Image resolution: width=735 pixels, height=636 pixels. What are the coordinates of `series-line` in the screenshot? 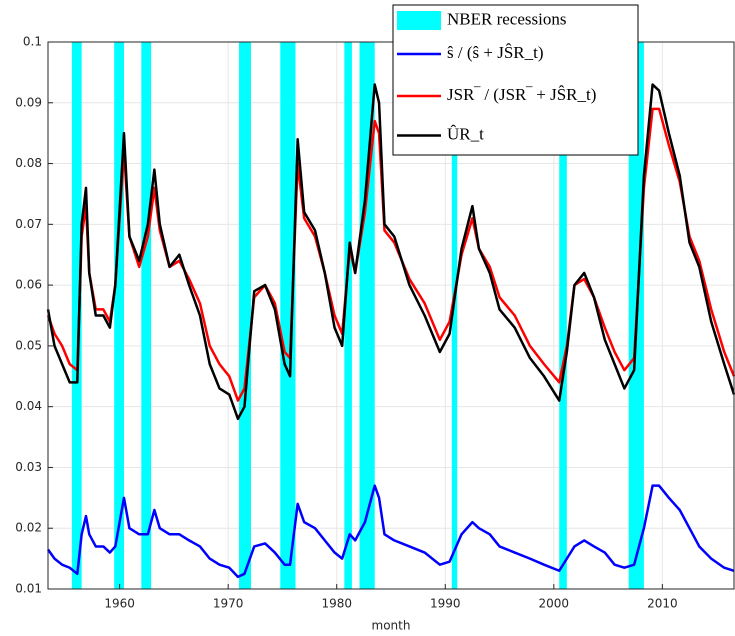 It's located at (390, 531).